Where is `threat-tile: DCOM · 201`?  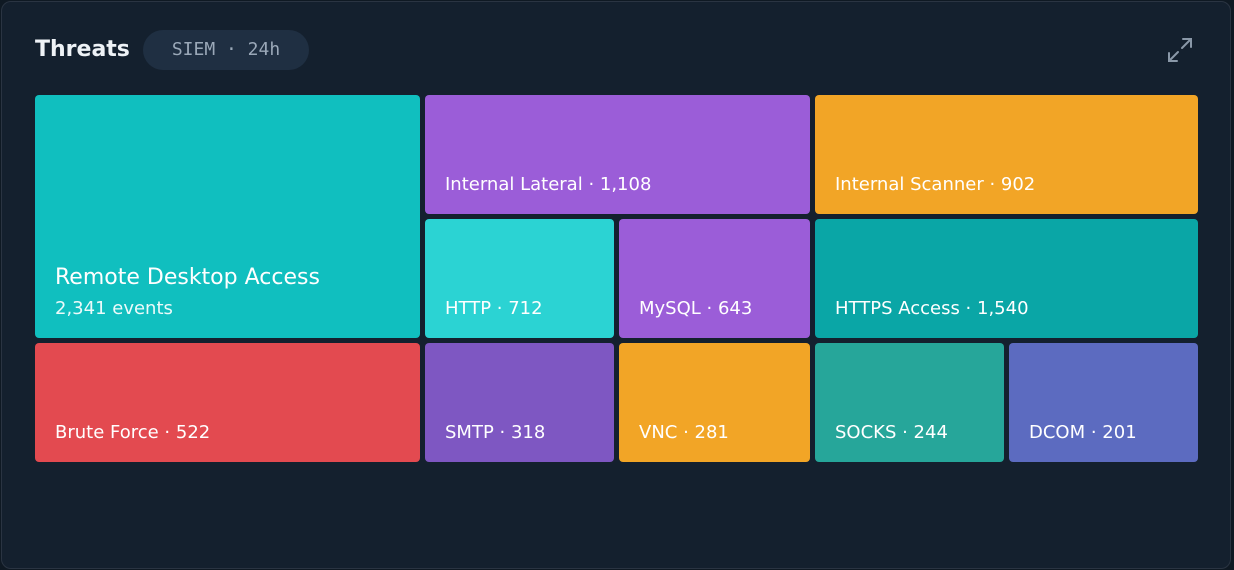 threat-tile: DCOM · 201 is located at coordinates (1103, 402).